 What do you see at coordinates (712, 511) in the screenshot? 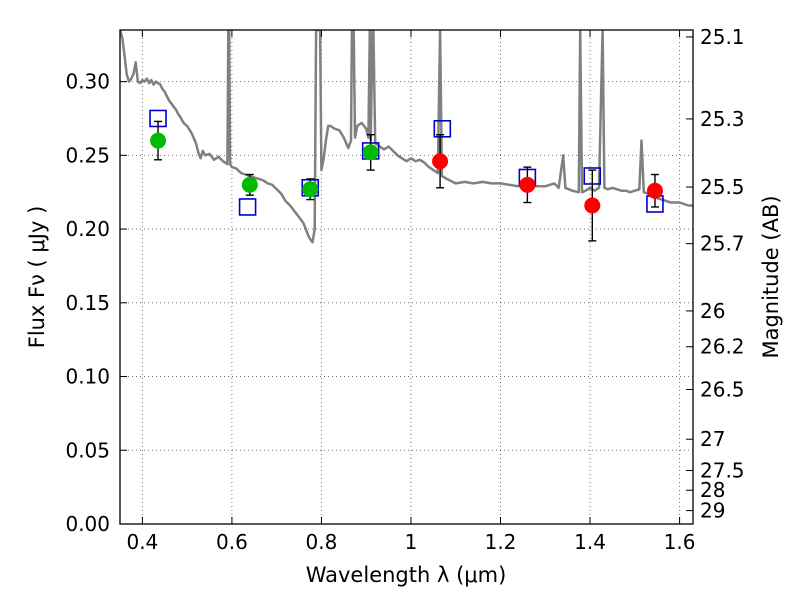
I see `right-tick-label: 29` at bounding box center [712, 511].